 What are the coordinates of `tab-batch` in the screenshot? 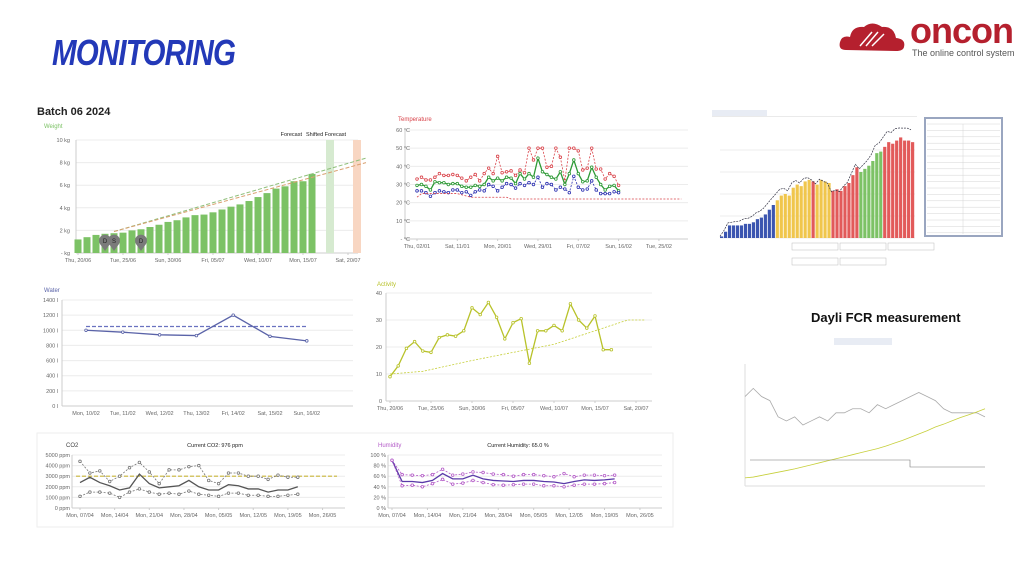 It's located at (739, 113).